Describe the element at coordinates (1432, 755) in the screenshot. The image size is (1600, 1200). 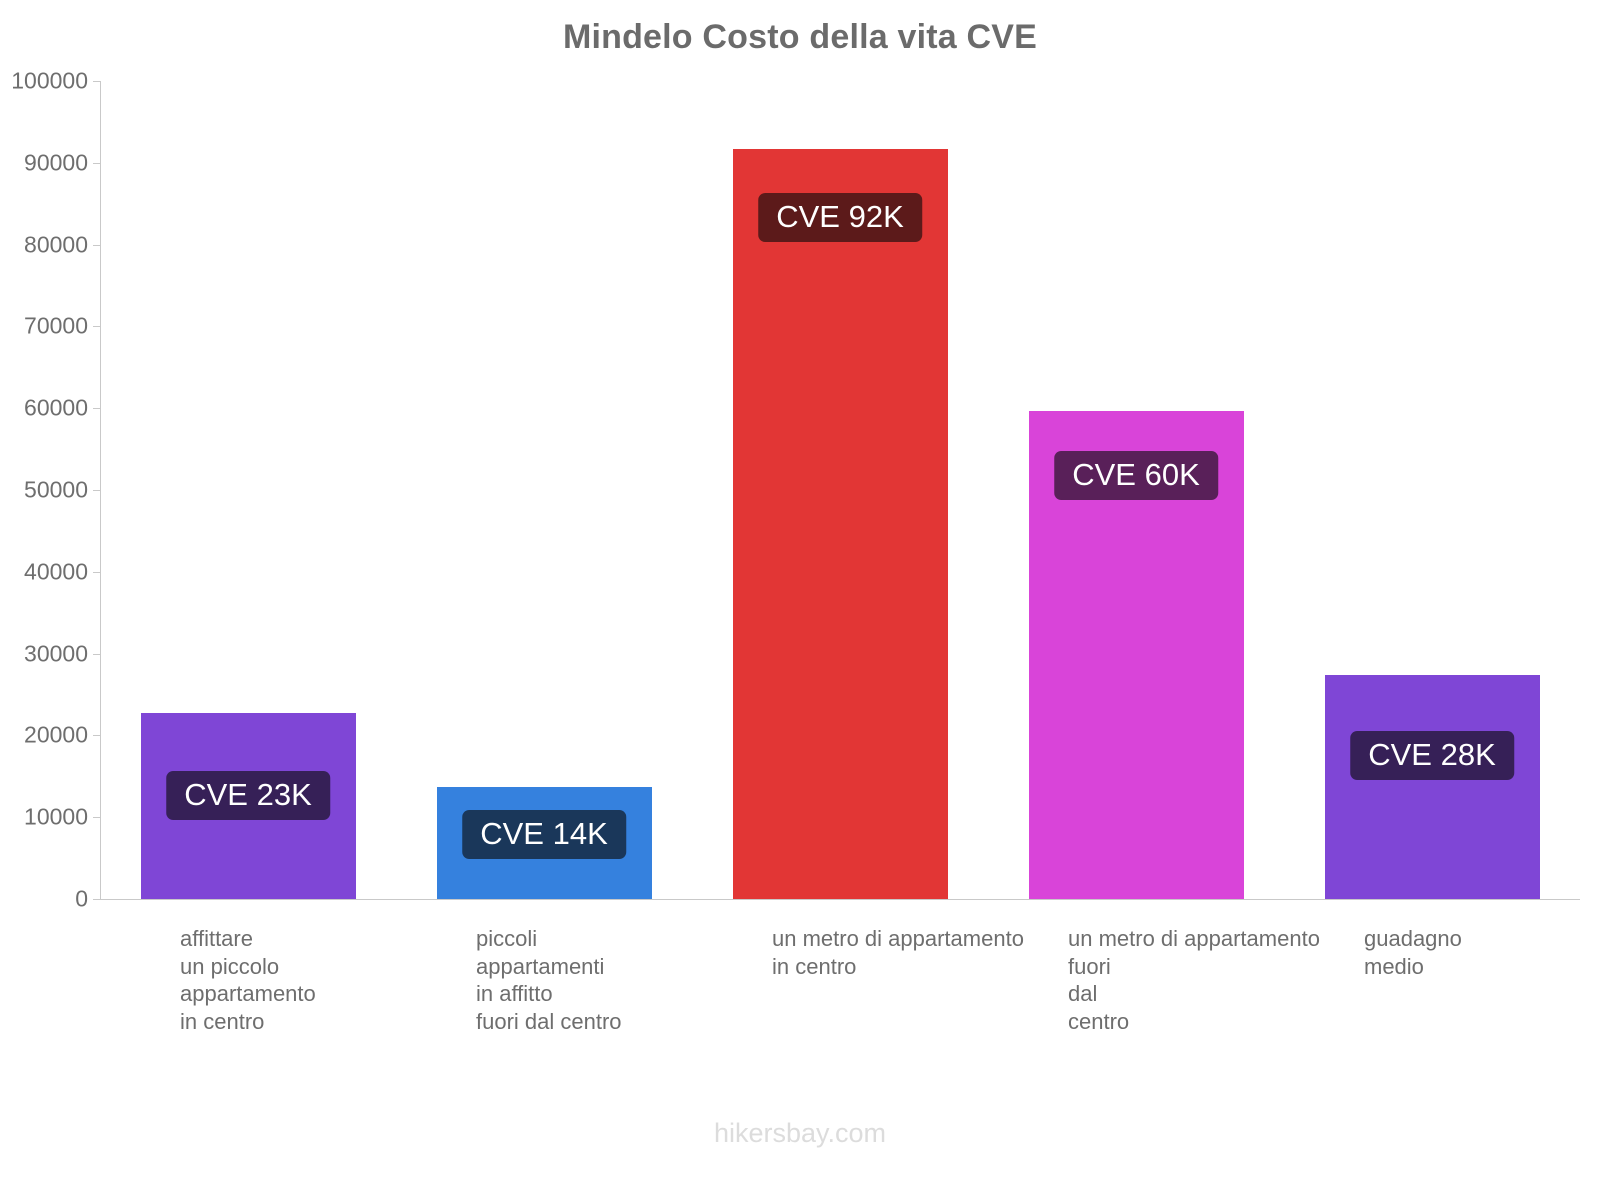
I see `bar-value-label: CVE 28K` at that location.